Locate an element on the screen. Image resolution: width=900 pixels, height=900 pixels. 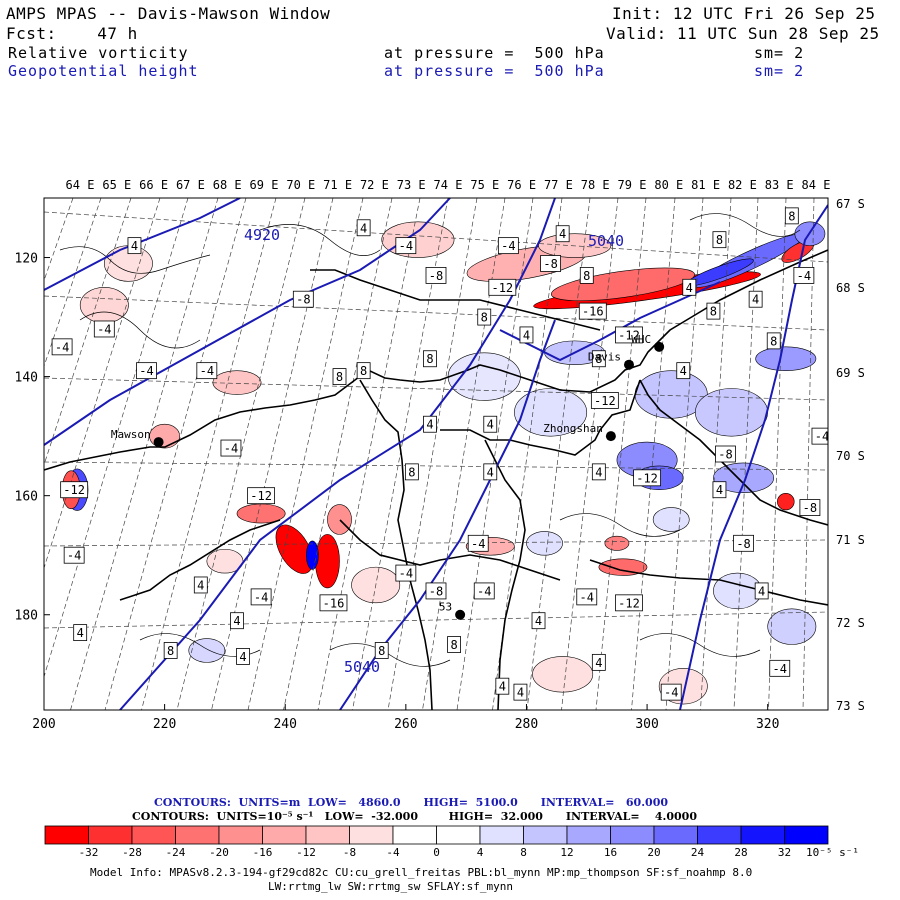
longitude-label: 79 E is located at coordinates (632, 185).